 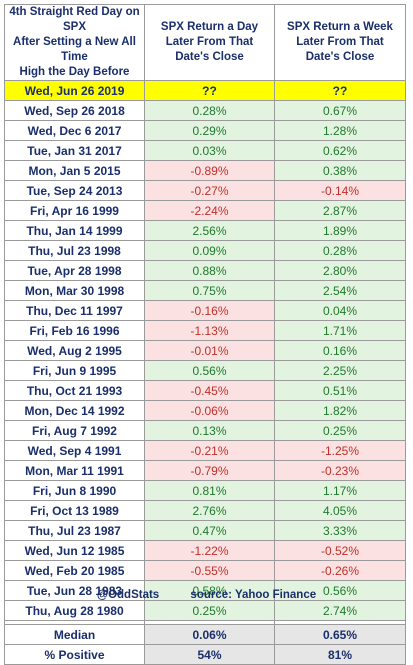 I want to click on table-row: Thu, Jul 23 1998 0.09% 0.28%, so click(x=205, y=250).